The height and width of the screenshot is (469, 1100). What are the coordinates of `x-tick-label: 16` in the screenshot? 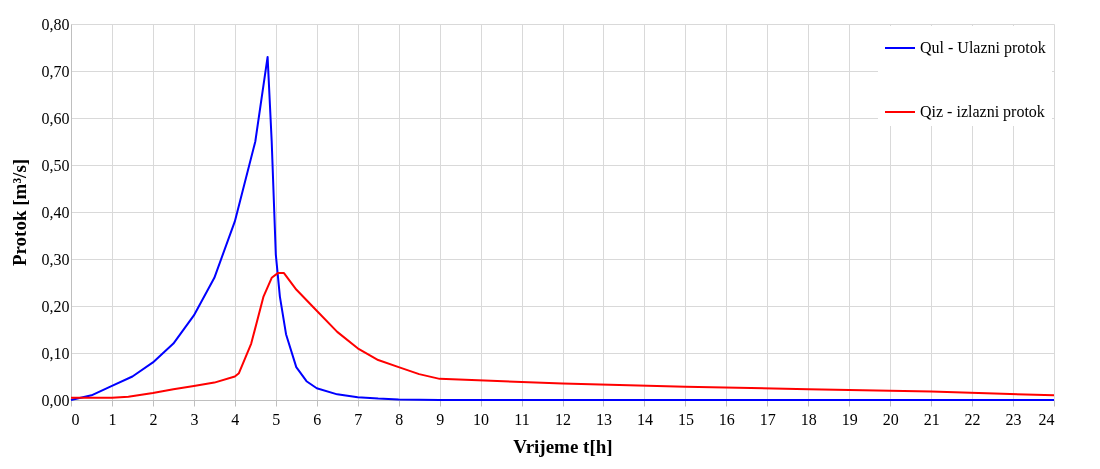 It's located at (726, 419).